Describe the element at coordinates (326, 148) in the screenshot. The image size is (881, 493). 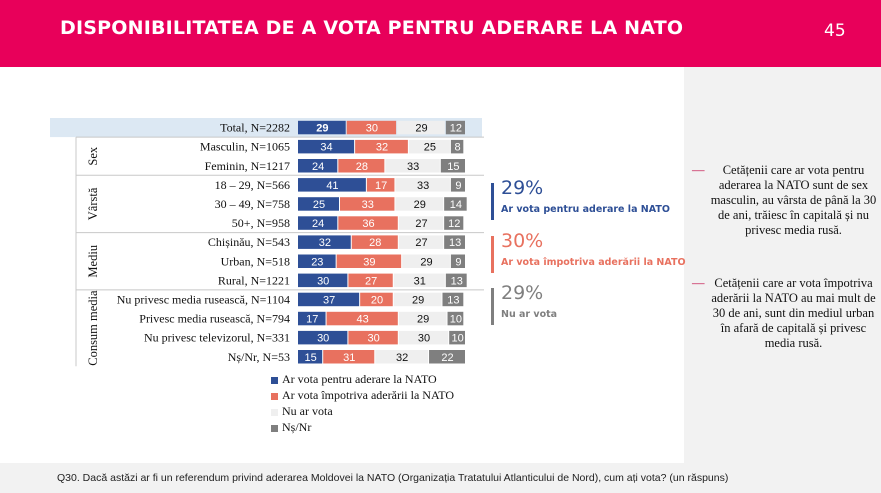
I see `data-label-for: 34` at that location.